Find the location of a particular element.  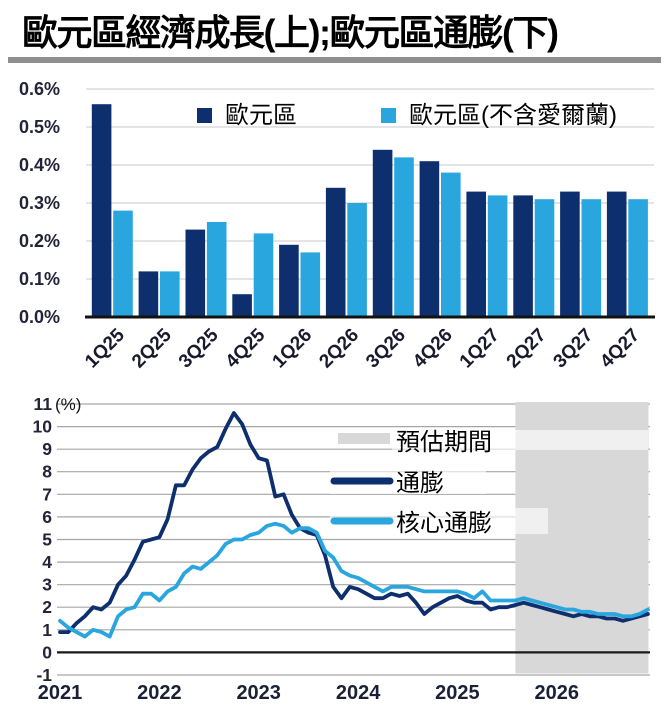

x-tick-label: 2024 is located at coordinates (358, 693).